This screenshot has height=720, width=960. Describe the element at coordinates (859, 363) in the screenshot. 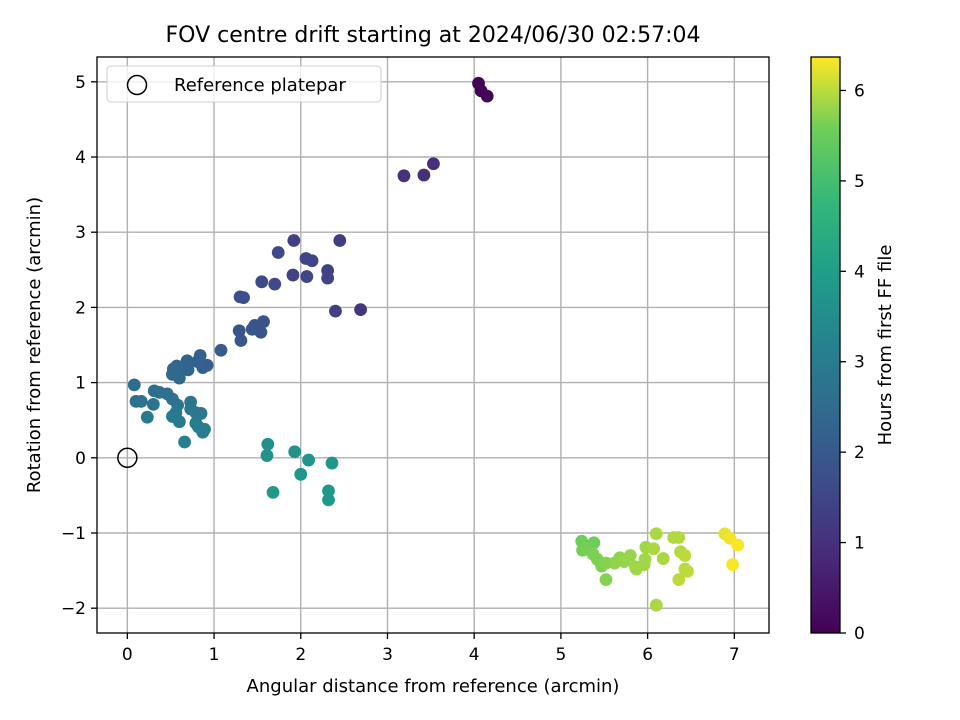

I see `colorbar-tick-label: 3` at that location.